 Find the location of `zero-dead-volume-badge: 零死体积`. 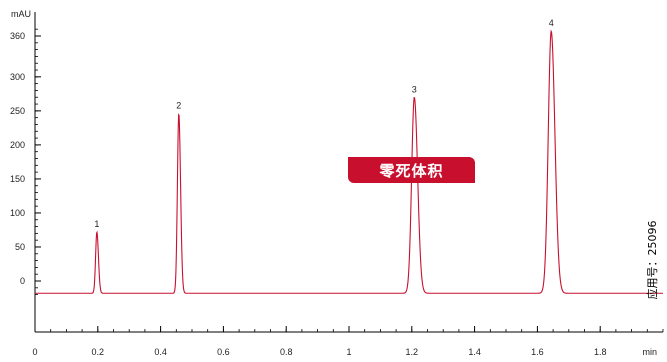

zero-dead-volume-badge: 零死体积 is located at coordinates (411, 170).